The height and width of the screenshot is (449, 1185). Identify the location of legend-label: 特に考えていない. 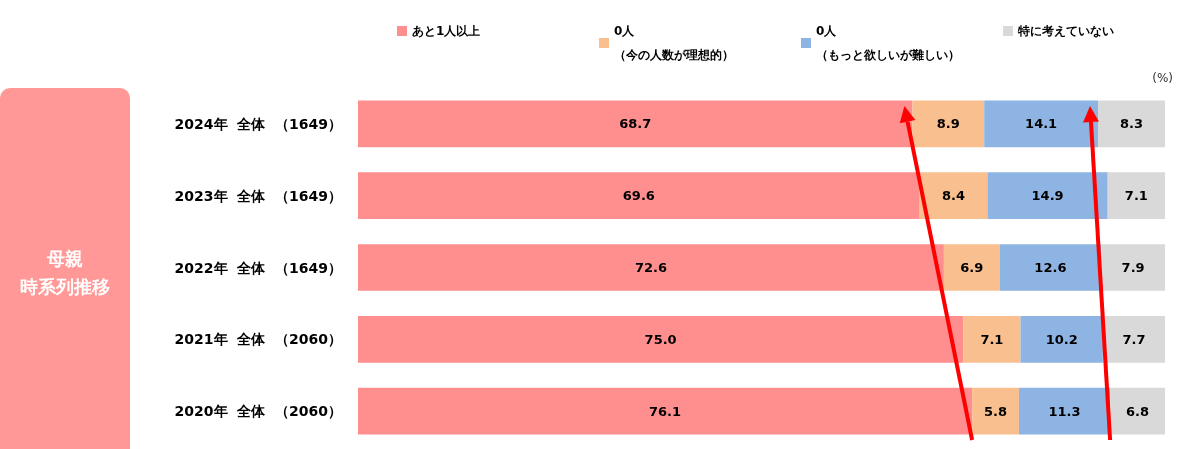
(1065, 31).